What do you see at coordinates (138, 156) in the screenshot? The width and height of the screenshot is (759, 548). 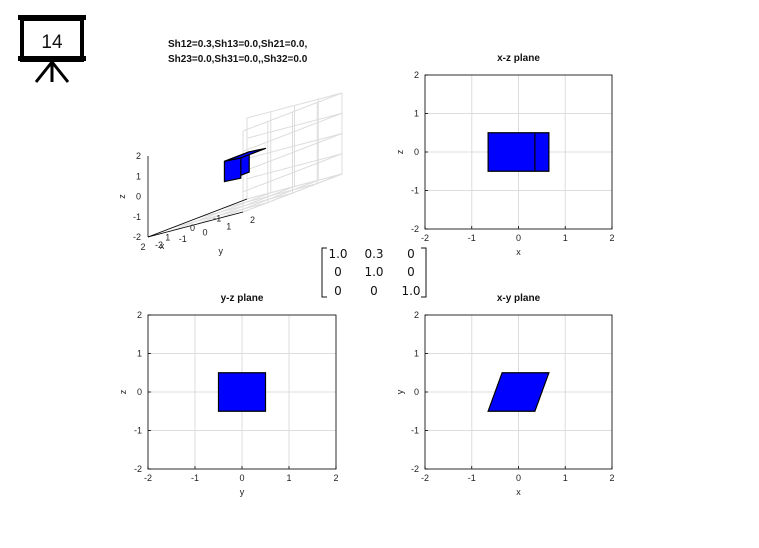 I see `z-tick-label: 2` at bounding box center [138, 156].